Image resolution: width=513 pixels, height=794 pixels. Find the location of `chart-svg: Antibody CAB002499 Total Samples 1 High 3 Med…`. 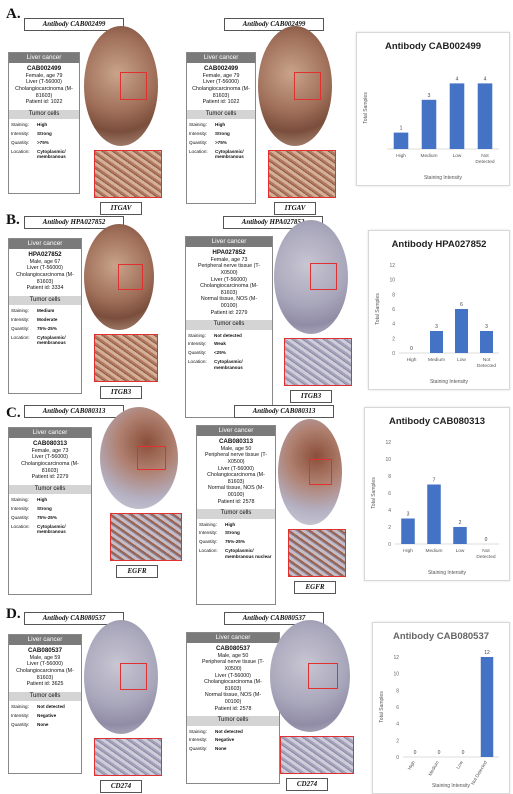

chart-svg: Antibody CAB002499 Total Samples 1 High 3 Med… is located at coordinates (431, 111).